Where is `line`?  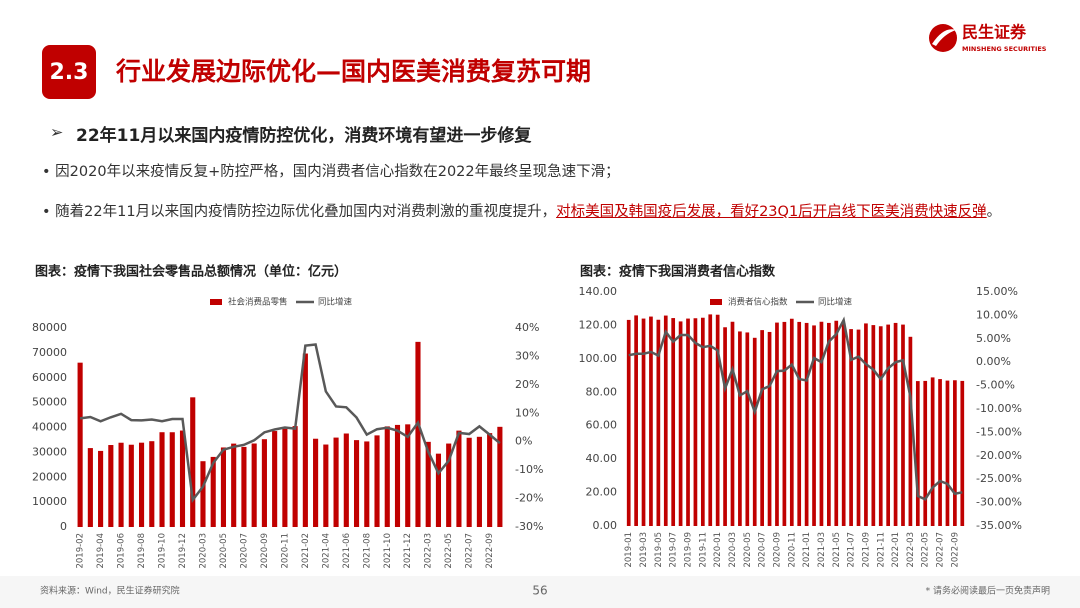
line is located at coordinates (290, 423).